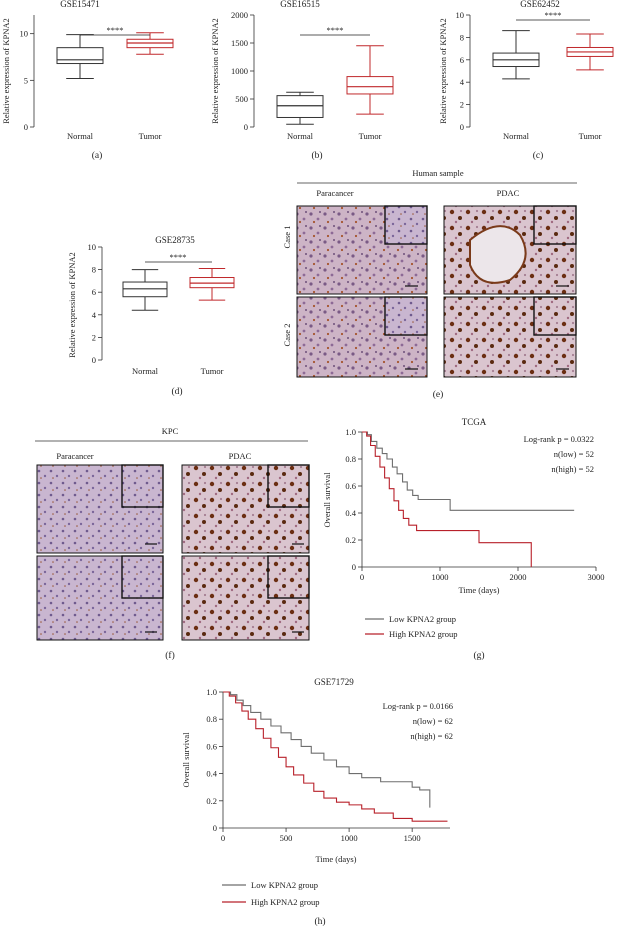 The image size is (639, 928). What do you see at coordinates (510, 250) in the screenshot?
I see `micrograph-e-case1-pdac` at bounding box center [510, 250].